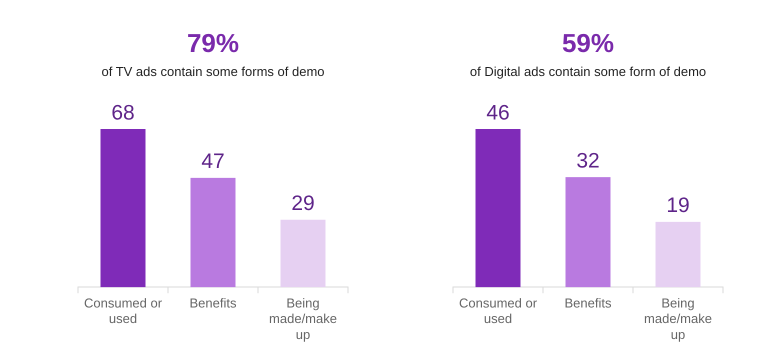 This screenshot has width=779, height=347. What do you see at coordinates (678, 206) in the screenshot?
I see `data-label: 19` at bounding box center [678, 206].